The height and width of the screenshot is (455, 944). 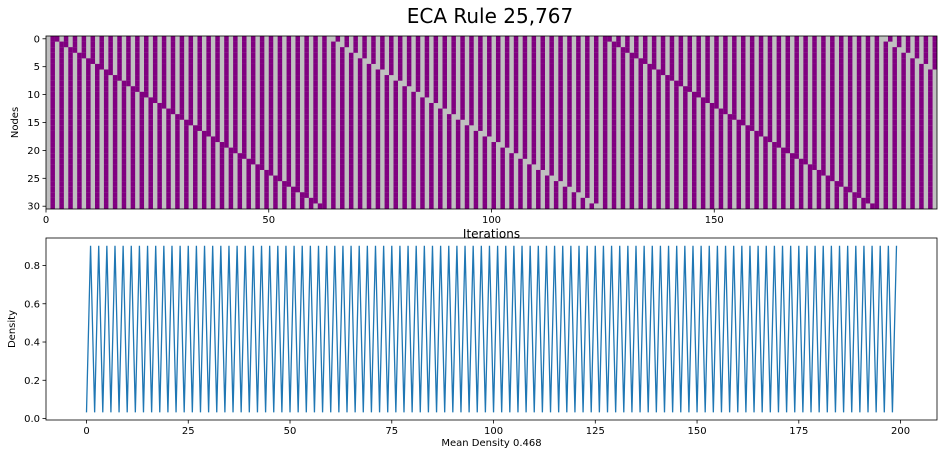 What do you see at coordinates (697, 431) in the screenshot?
I see `density-x-tick-label: 150` at bounding box center [697, 431].